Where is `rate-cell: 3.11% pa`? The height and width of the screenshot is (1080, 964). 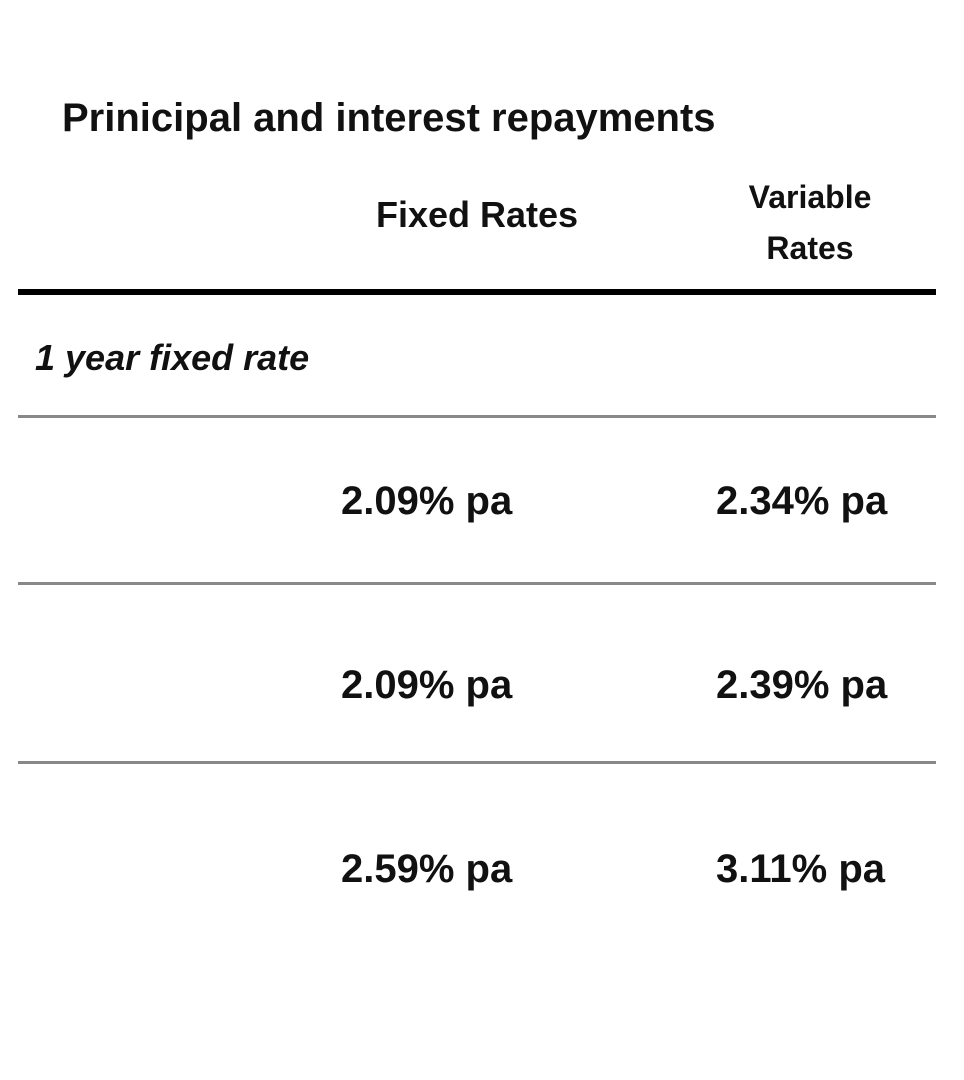 rate-cell: 3.11% pa is located at coordinates (801, 869).